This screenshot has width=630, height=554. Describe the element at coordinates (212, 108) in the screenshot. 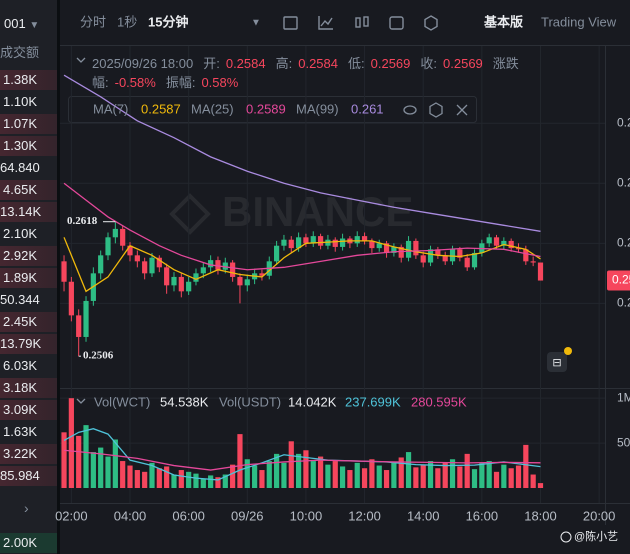

I see `ma-legend-name: MA(25)` at that location.